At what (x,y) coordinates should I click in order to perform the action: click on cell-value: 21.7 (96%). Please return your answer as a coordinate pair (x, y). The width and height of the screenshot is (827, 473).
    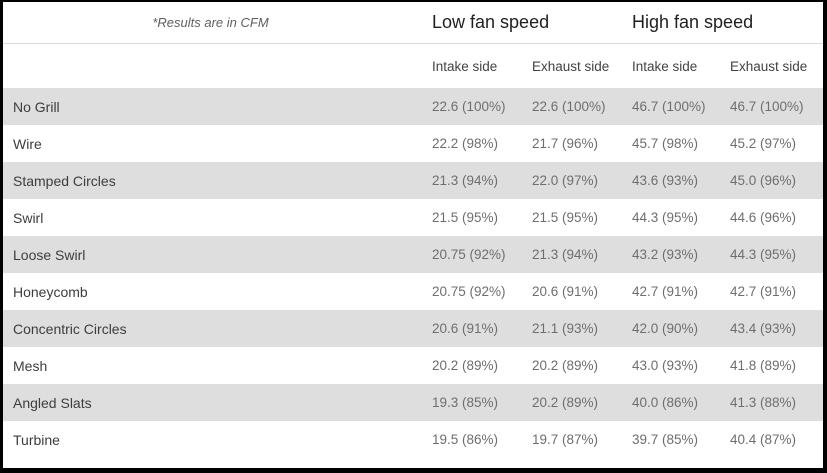
    Looking at the image, I should click on (565, 143).